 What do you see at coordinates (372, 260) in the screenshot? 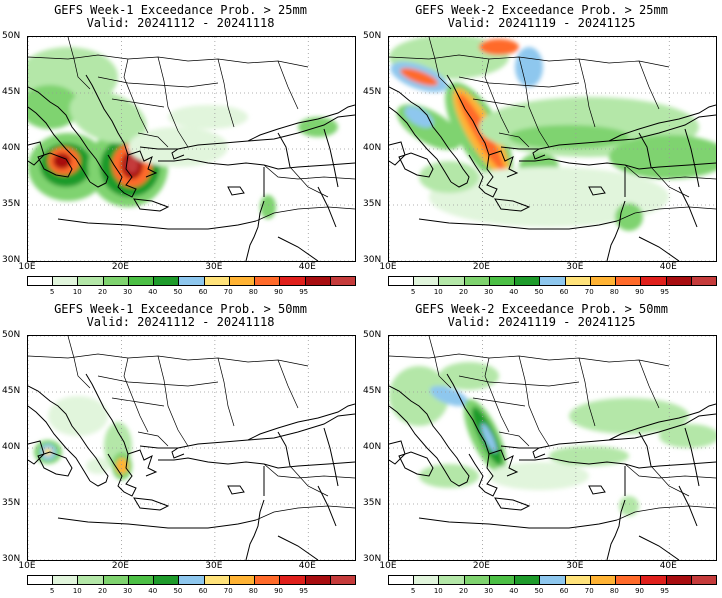
I see `latitude-label: 30N` at bounding box center [372, 260].